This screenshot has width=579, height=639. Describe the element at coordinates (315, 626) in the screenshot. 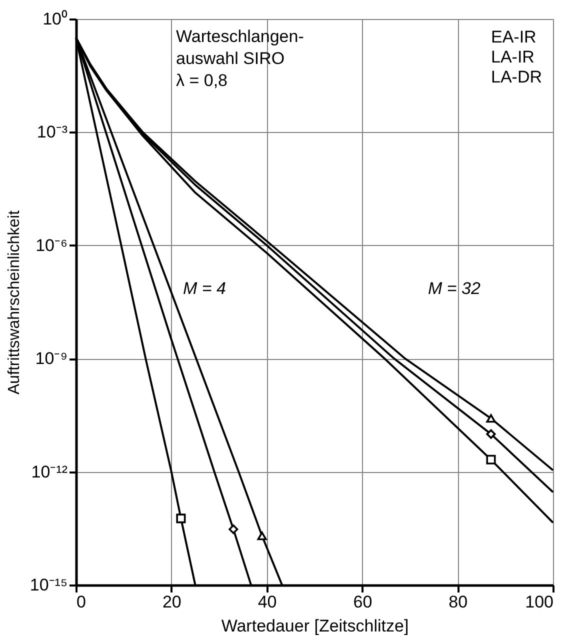

I see `x-axis-title: Wartedauer [Zeitschlitze]` at that location.